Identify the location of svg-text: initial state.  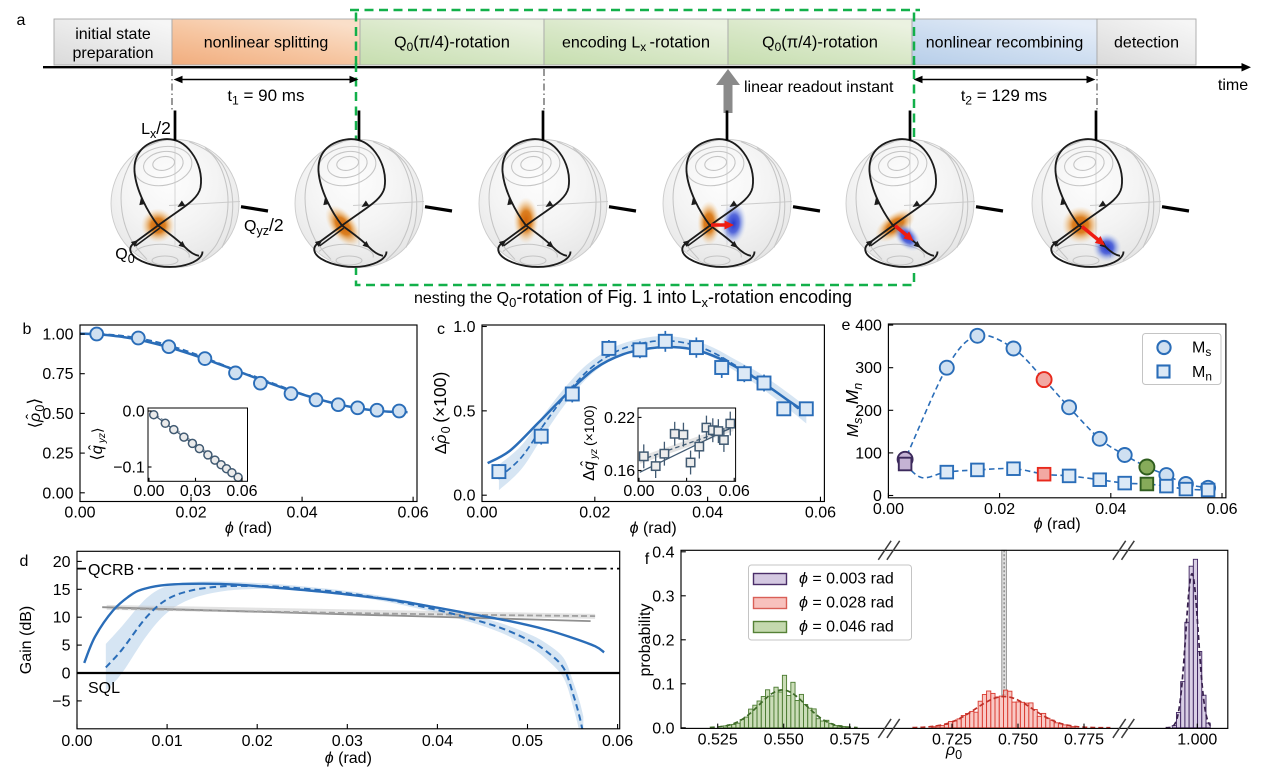
(113, 34).